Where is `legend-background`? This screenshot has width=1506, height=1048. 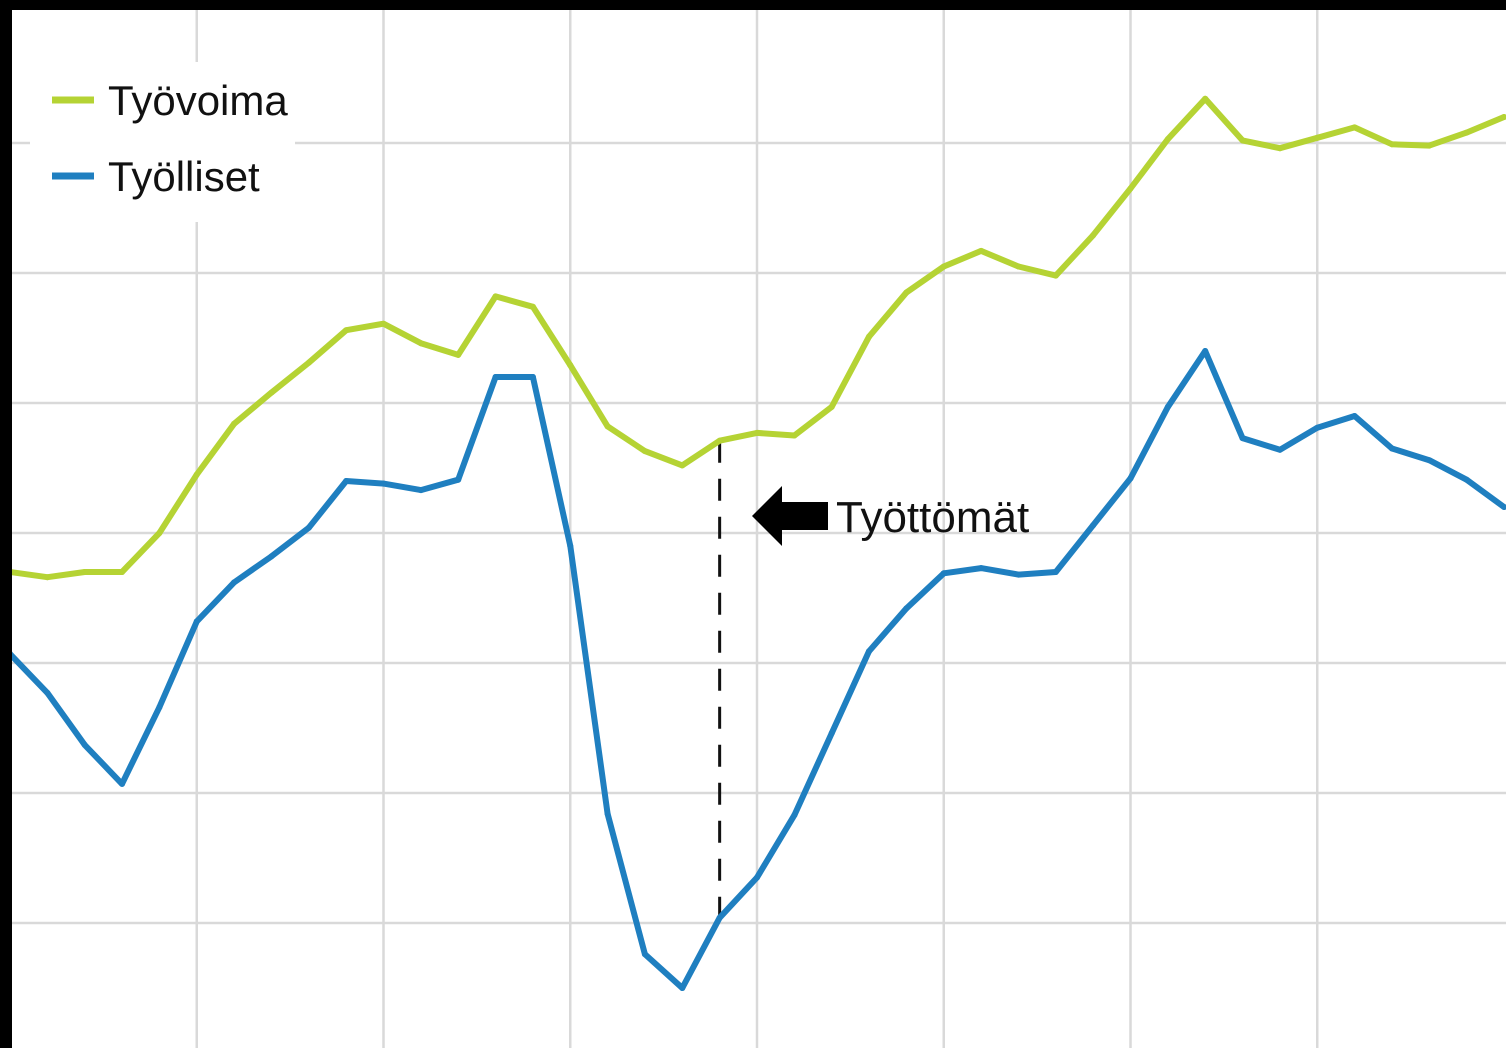
legend-background is located at coordinates (162, 142).